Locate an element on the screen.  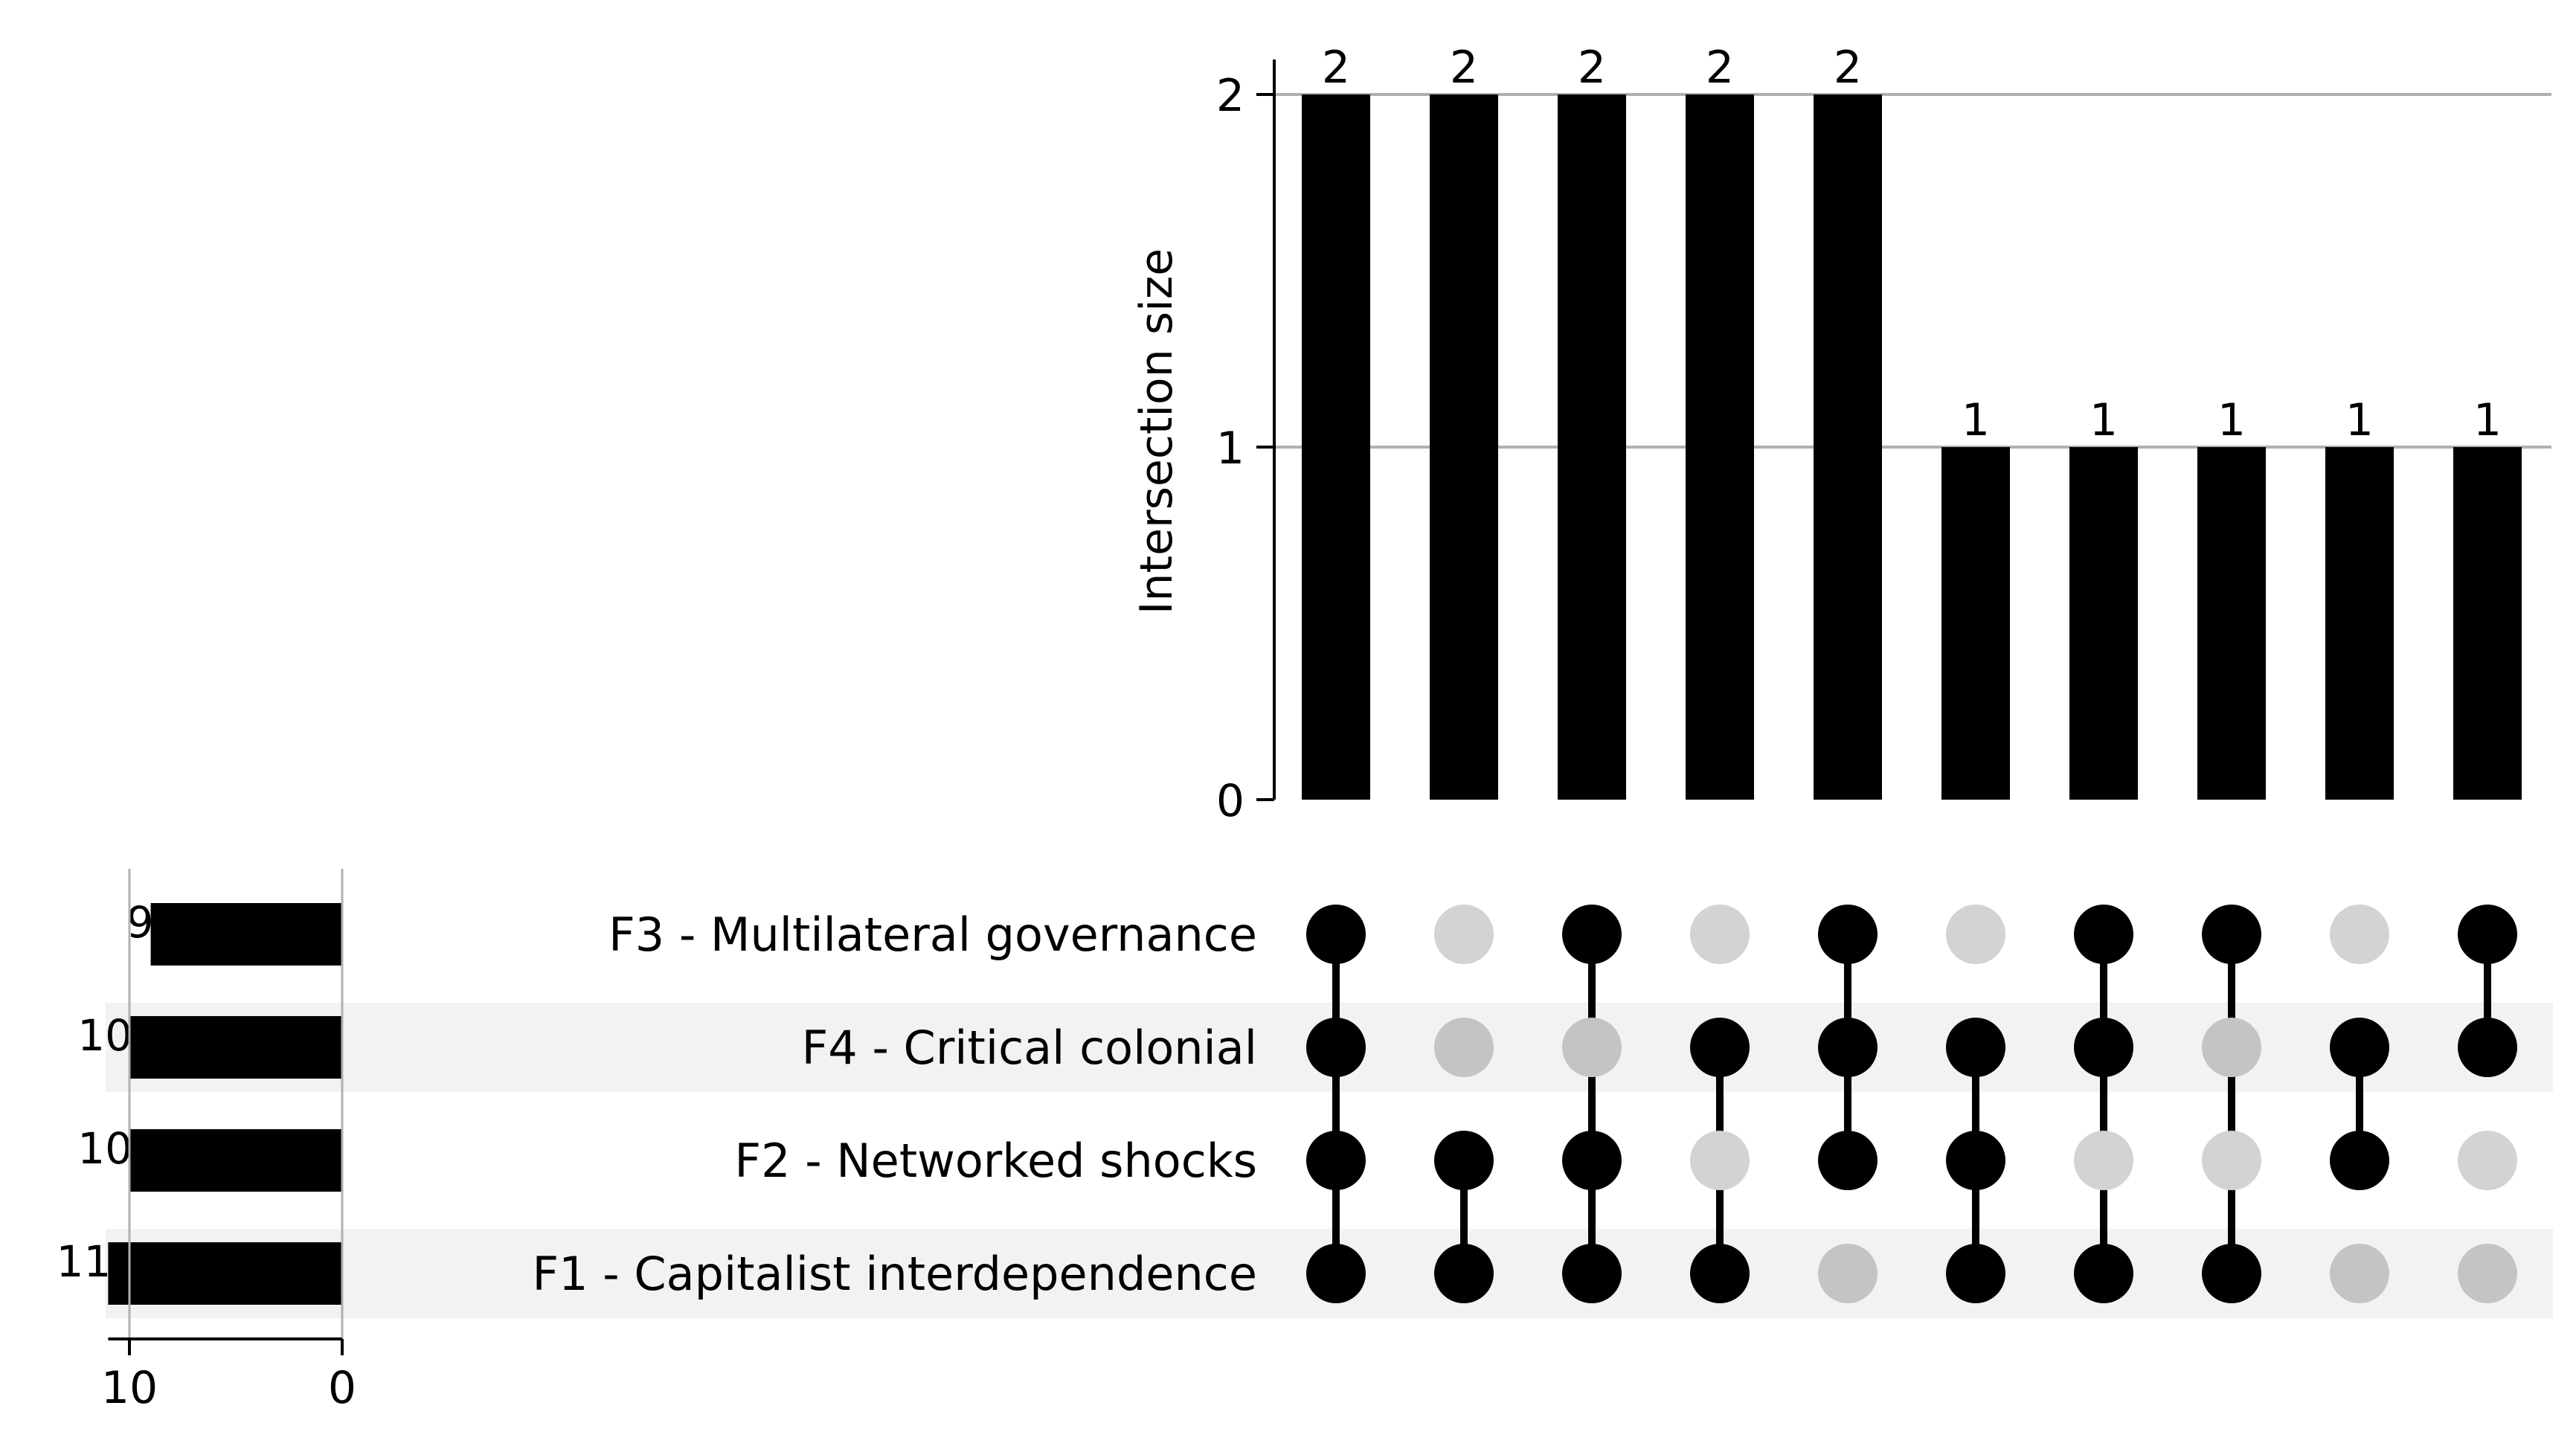
set-size-tick-label: 0 is located at coordinates (342, 1388).